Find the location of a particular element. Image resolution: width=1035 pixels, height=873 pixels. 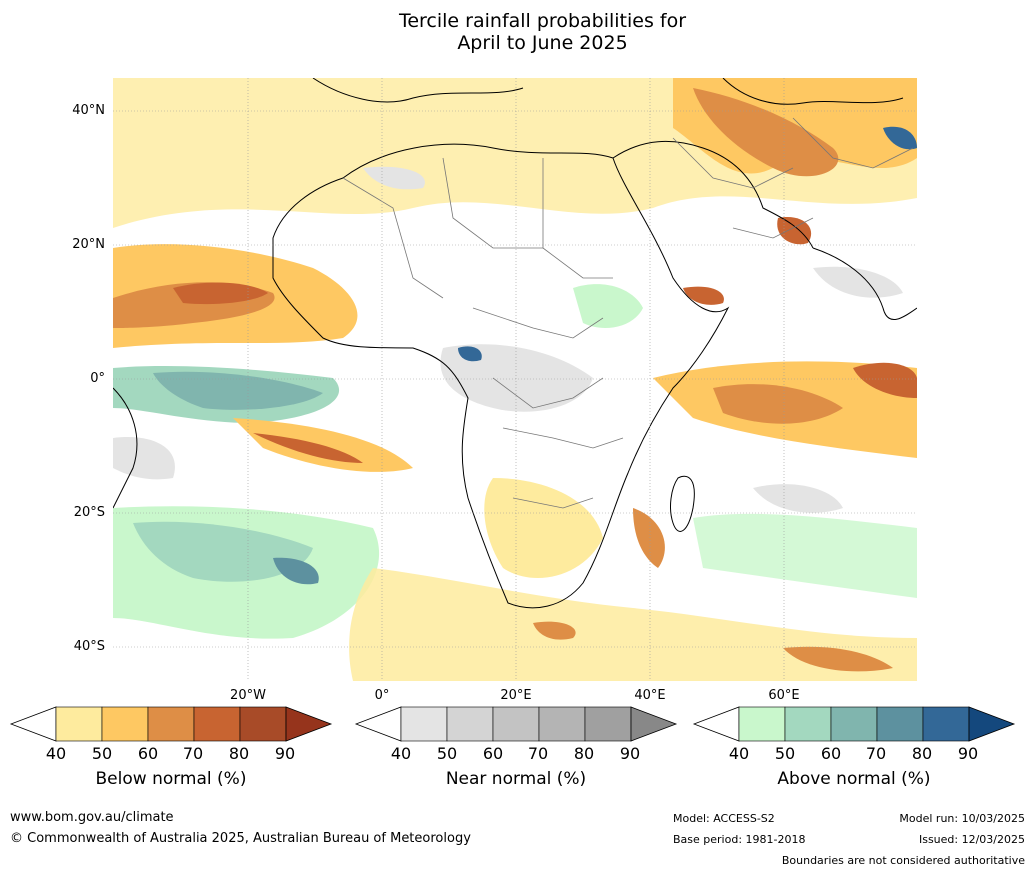

colorbar-above-tick: 80 is located at coordinates (922, 753).